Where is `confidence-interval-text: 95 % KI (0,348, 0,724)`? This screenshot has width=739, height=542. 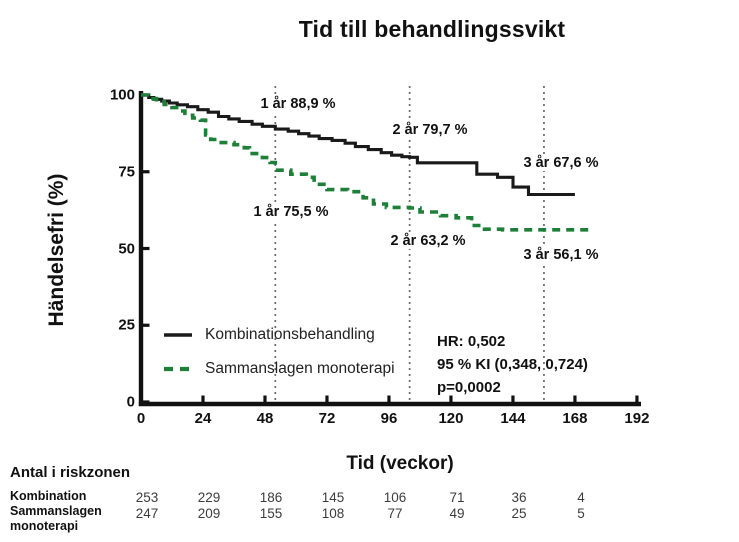
confidence-interval-text: 95 % KI (0,348, 0,724) is located at coordinates (512, 364).